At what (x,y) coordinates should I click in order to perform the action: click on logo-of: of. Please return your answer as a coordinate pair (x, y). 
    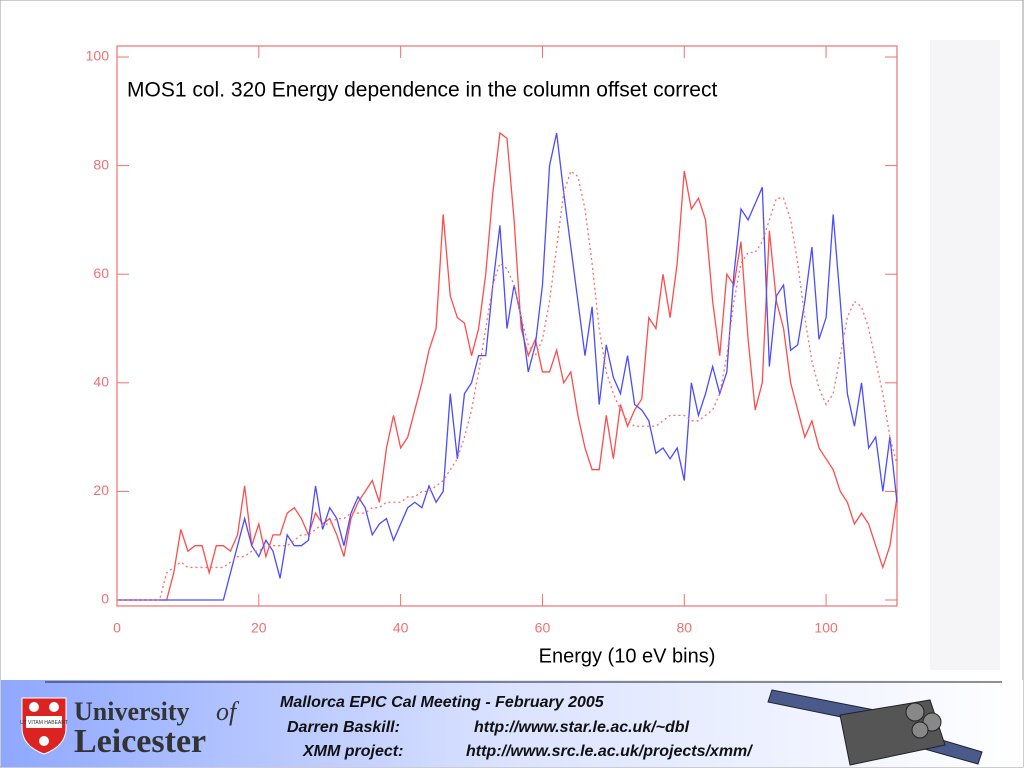
    Looking at the image, I should click on (228, 711).